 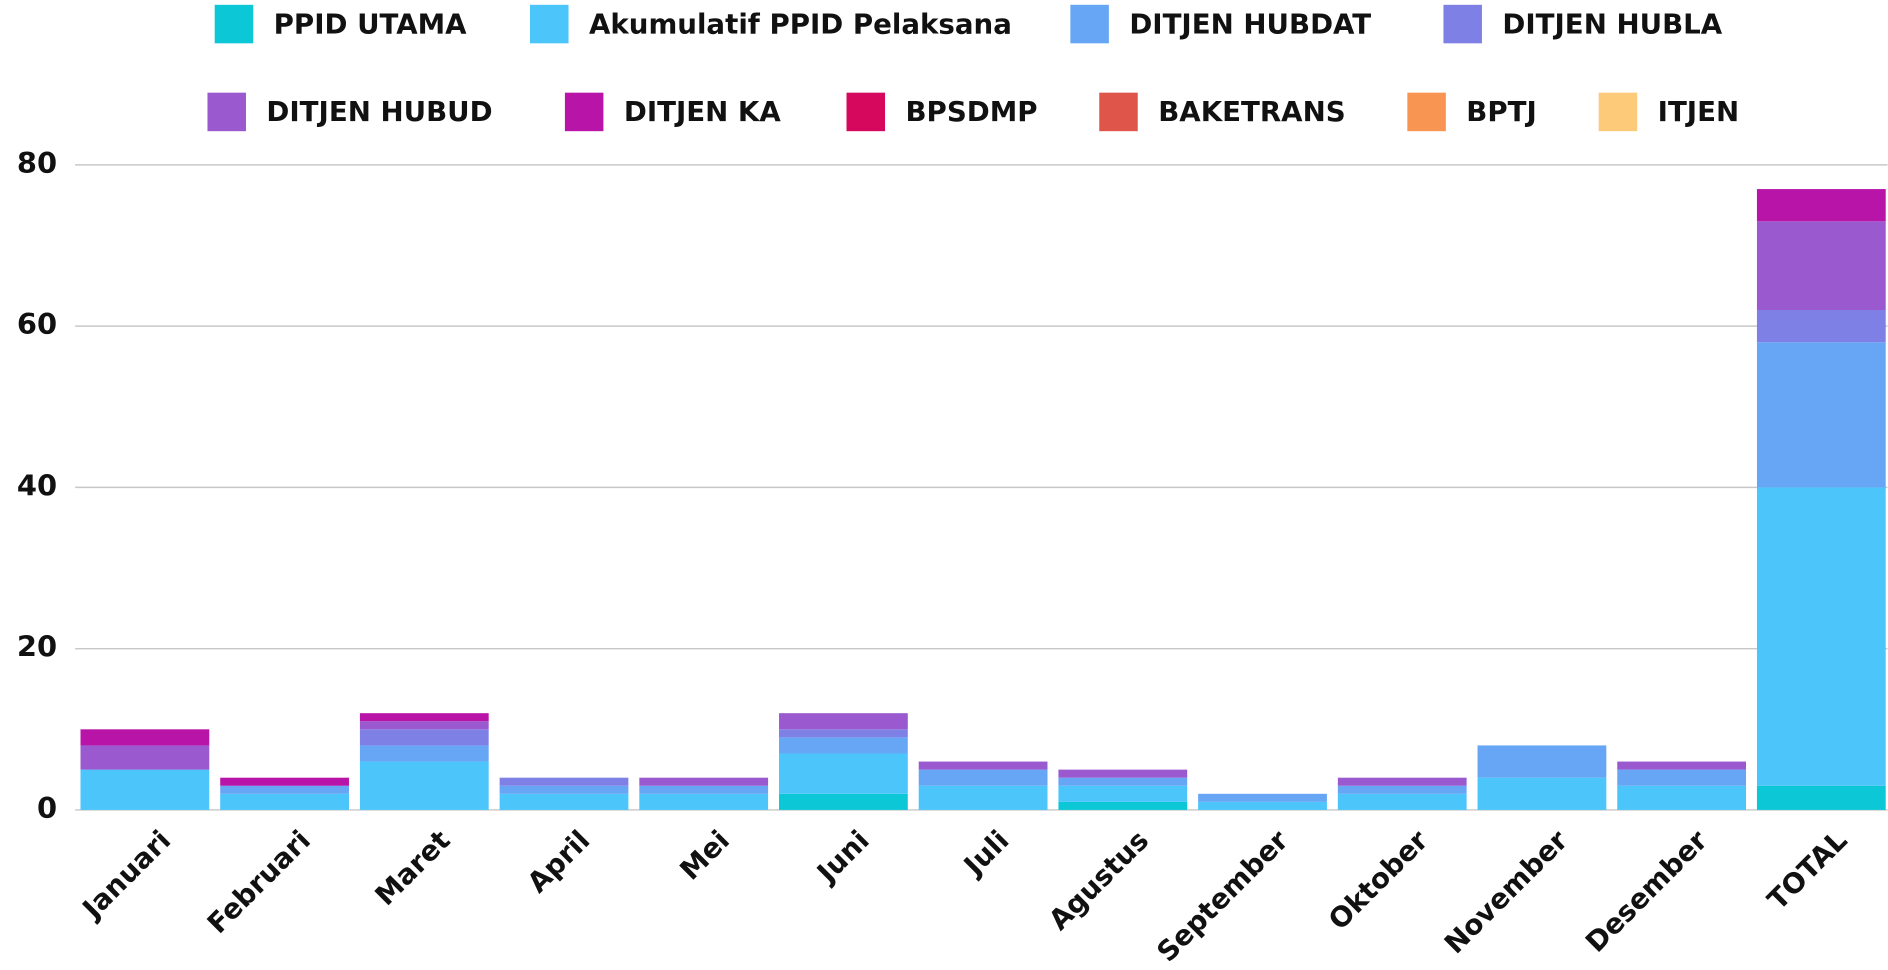 I want to click on x-tick-label: Mei, so click(x=704, y=855).